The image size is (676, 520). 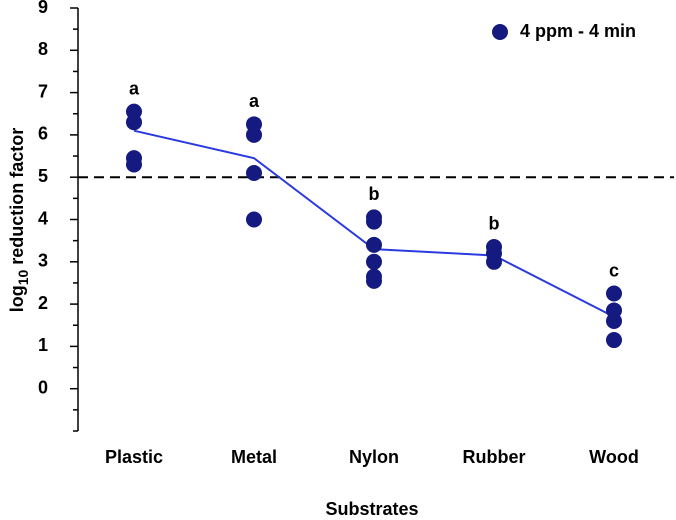 I want to click on y-tick-label: 4, so click(x=43, y=218).